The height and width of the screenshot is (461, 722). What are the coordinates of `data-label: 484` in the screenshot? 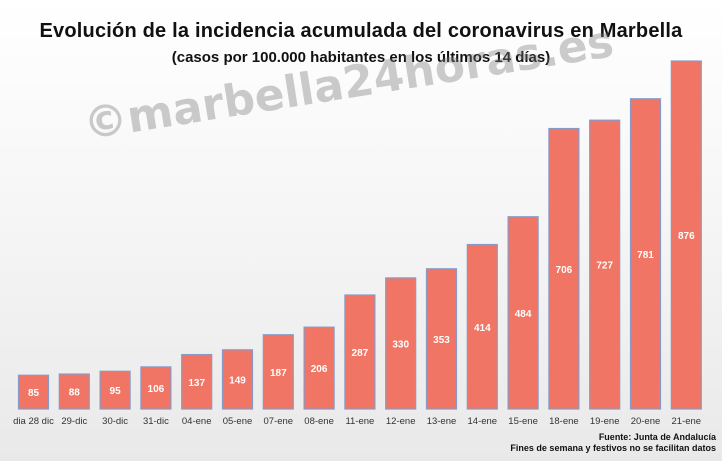 It's located at (523, 314).